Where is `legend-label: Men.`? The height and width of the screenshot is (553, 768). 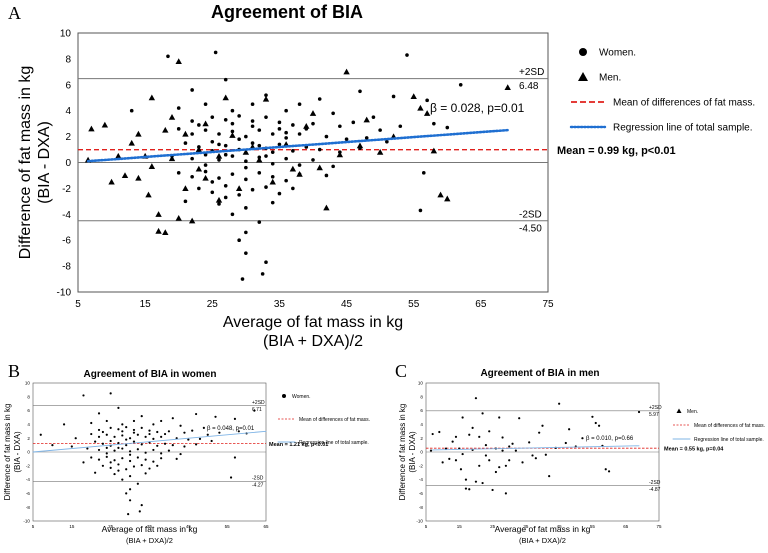 legend-label: Men. is located at coordinates (692, 412).